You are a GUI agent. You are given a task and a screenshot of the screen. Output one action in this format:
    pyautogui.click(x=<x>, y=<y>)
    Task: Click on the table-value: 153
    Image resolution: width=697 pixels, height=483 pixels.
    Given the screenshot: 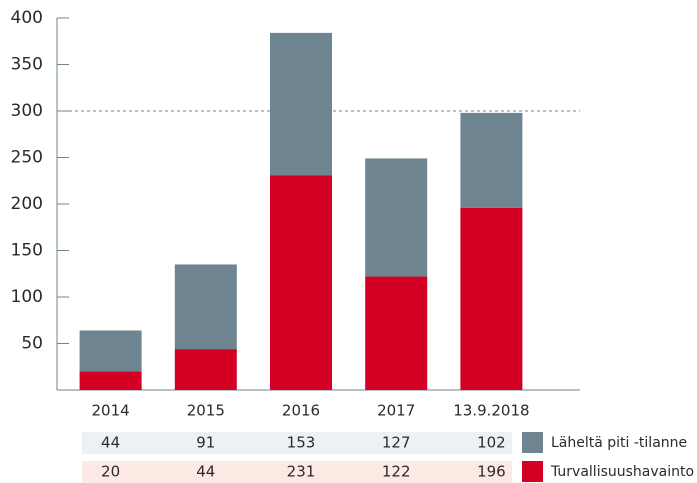 What is the action you would take?
    pyautogui.click(x=301, y=443)
    